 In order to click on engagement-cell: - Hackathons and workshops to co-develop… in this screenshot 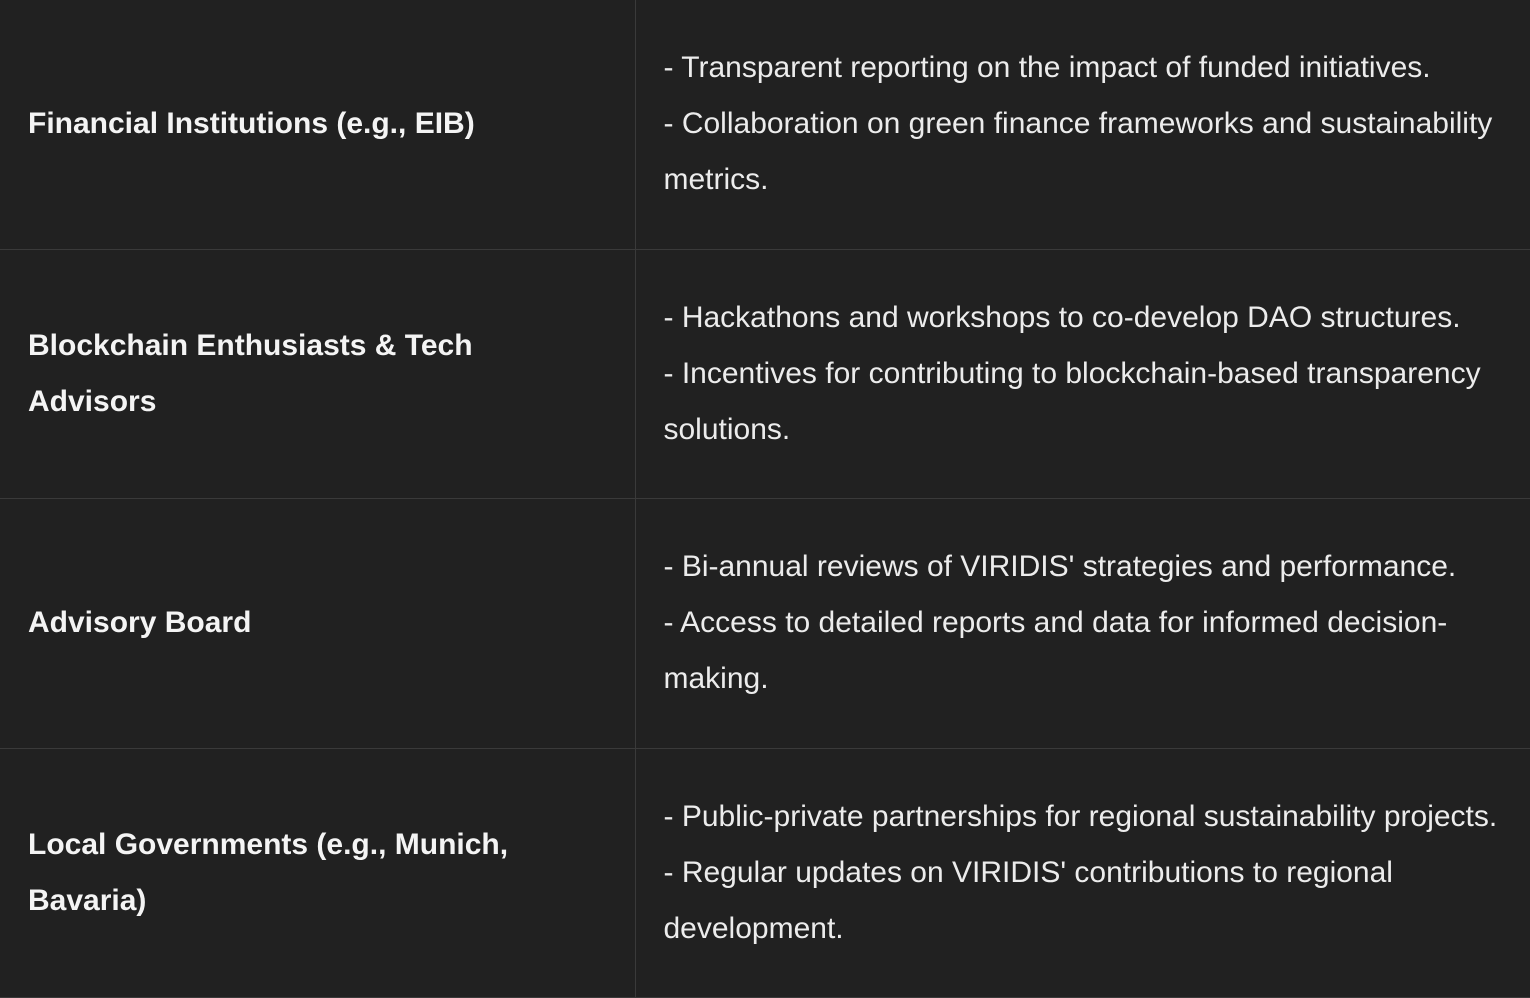, I will do `click(1082, 374)`.